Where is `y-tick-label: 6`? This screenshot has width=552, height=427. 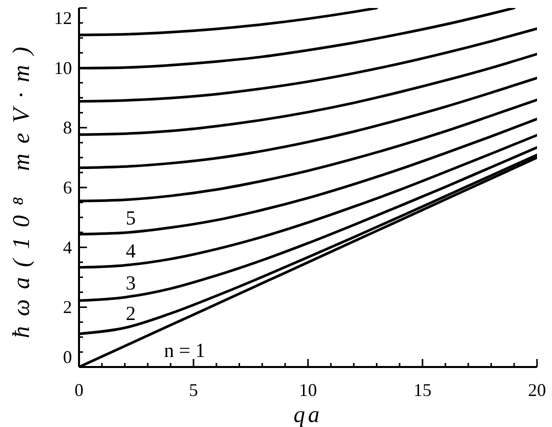 y-tick-label: 6 is located at coordinates (67, 188).